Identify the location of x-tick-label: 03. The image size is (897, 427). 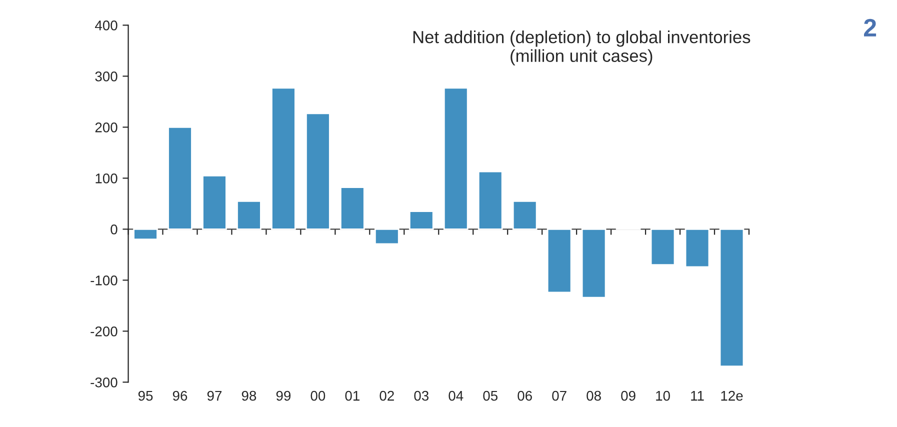
(421, 395).